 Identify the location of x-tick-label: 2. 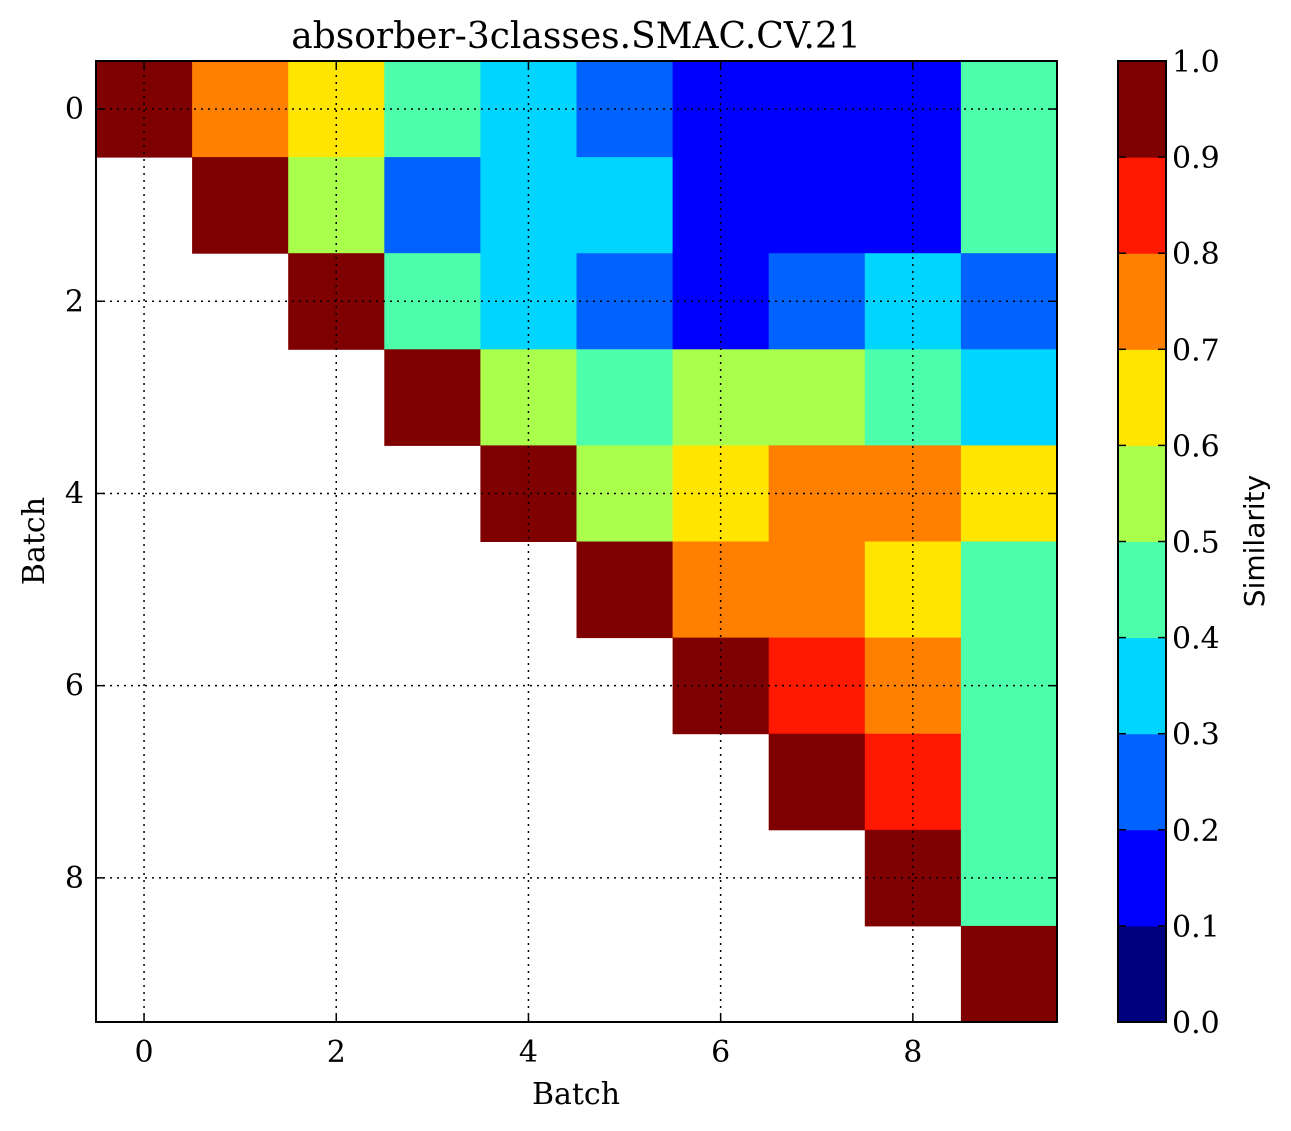
(336, 1052).